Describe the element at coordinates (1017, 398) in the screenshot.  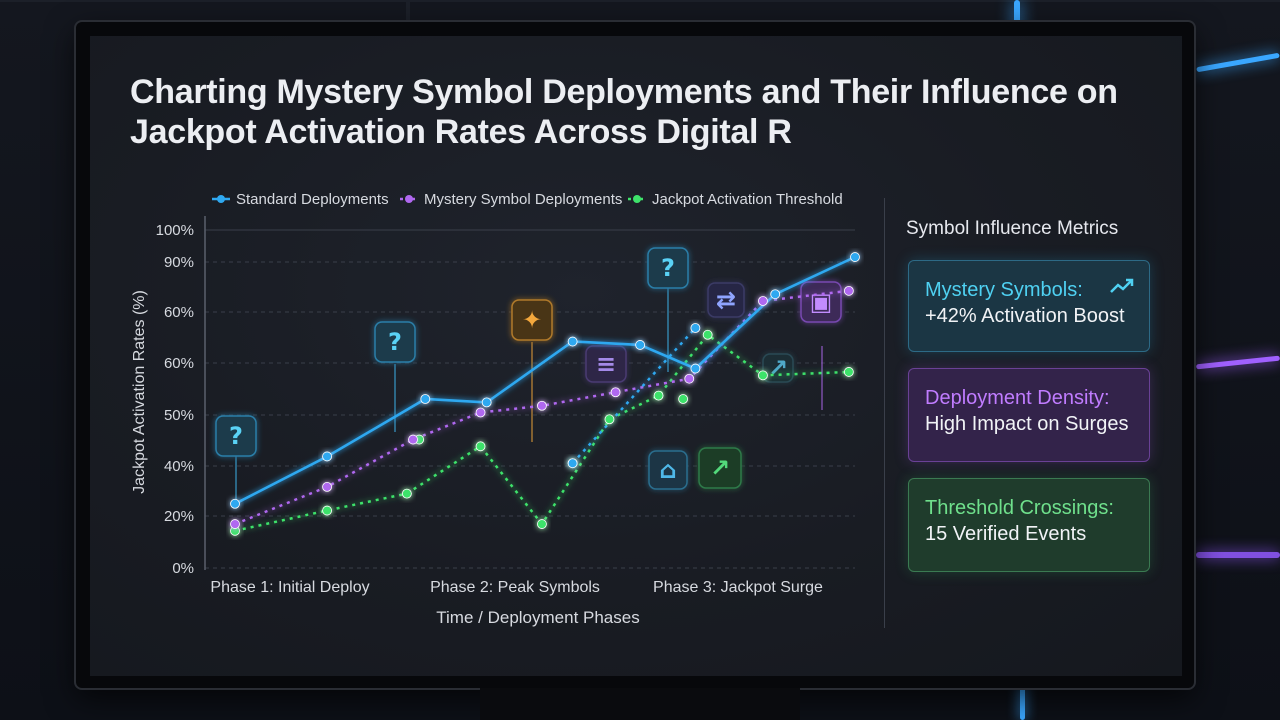
I see `metric-label: Deployment Density:` at that location.